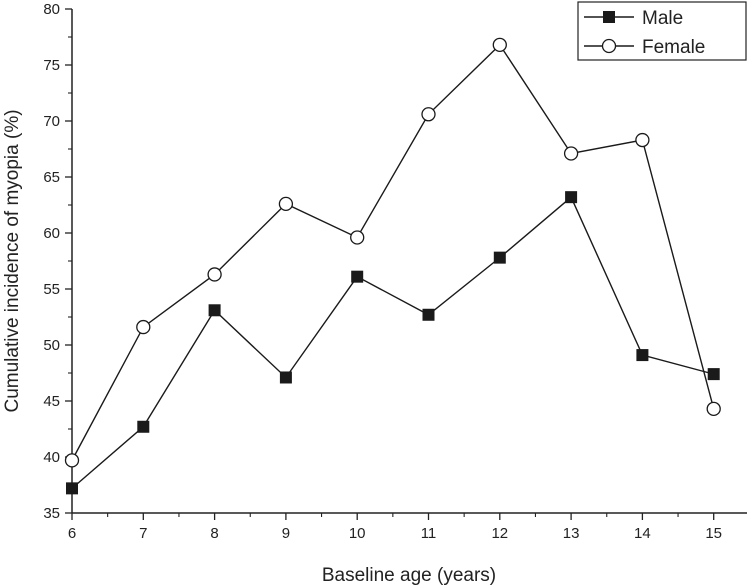  I want to click on x-tick-label: 13, so click(571, 533).